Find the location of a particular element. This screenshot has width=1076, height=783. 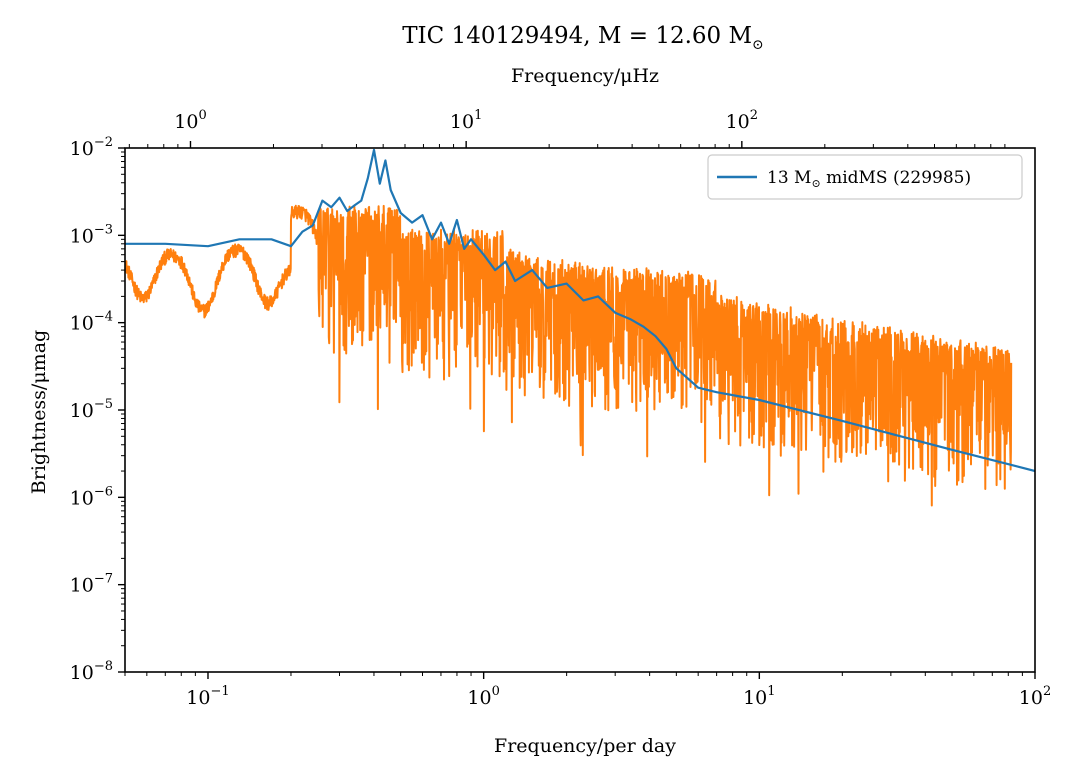

legend-label-model: 13 M⊙ midMS (229985) is located at coordinates (869, 179).